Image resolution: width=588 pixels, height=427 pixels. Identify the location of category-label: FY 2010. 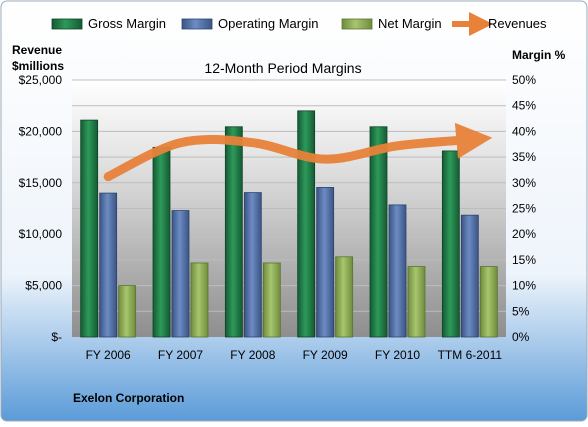
(397, 355).